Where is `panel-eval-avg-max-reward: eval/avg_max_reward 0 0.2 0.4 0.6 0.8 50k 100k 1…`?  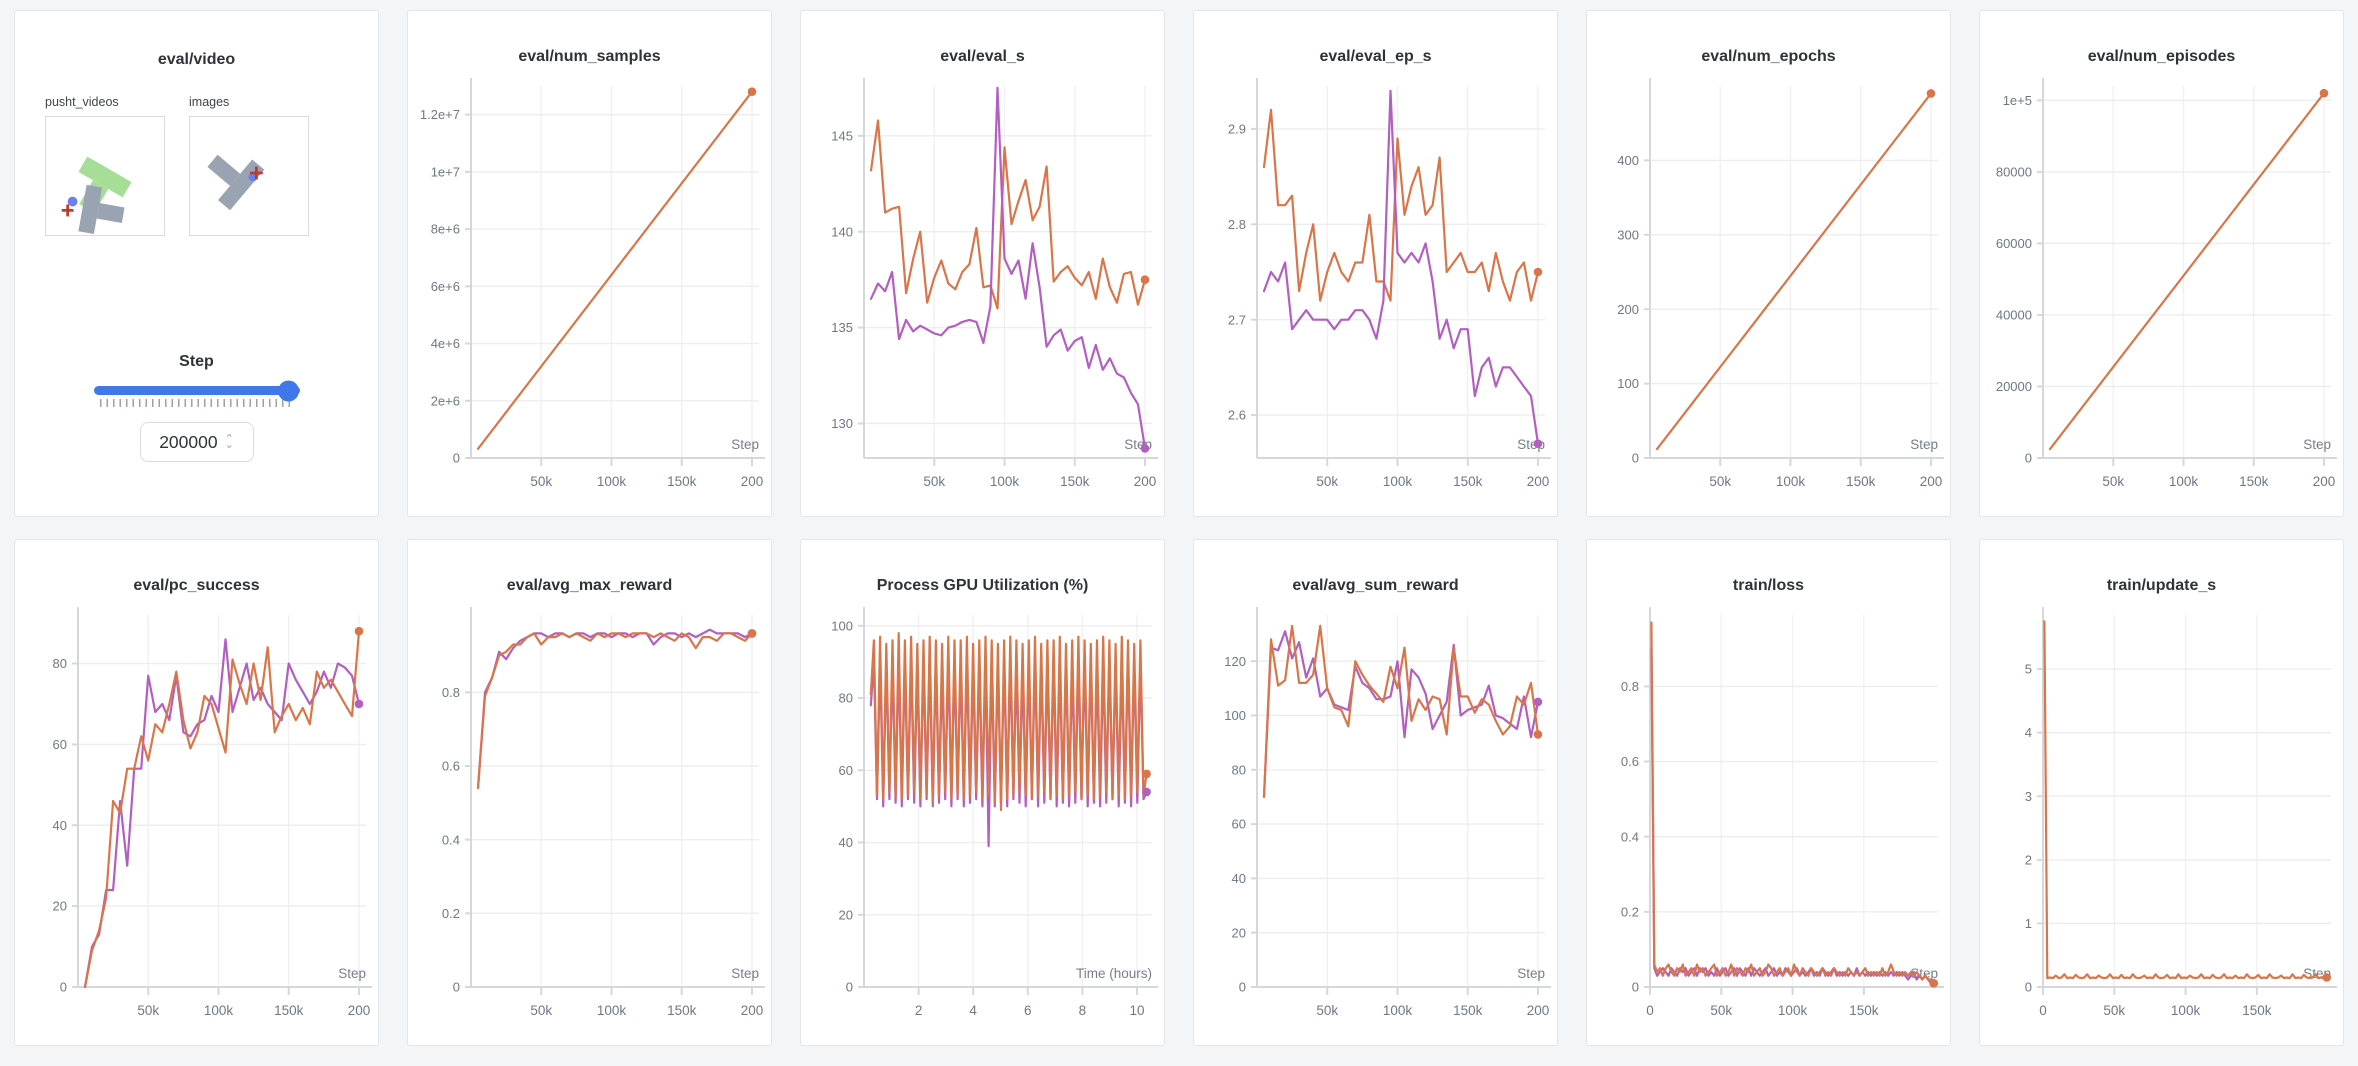
panel-eval-avg-max-reward: eval/avg_max_reward 0 0.2 0.4 0.6 0.8 50k 100k 1… is located at coordinates (589, 792).